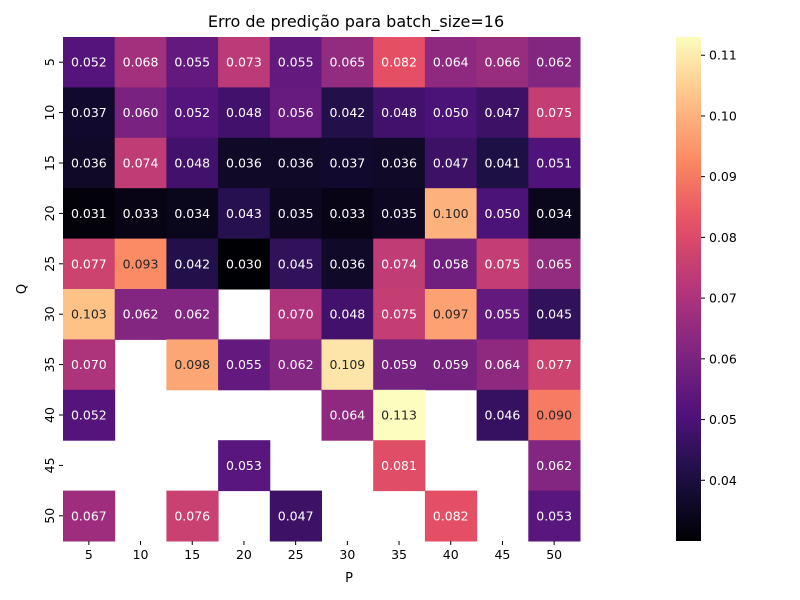 This screenshot has height=600, width=800. Describe the element at coordinates (89, 213) in the screenshot. I see `cell-value-label: 0.031` at that location.